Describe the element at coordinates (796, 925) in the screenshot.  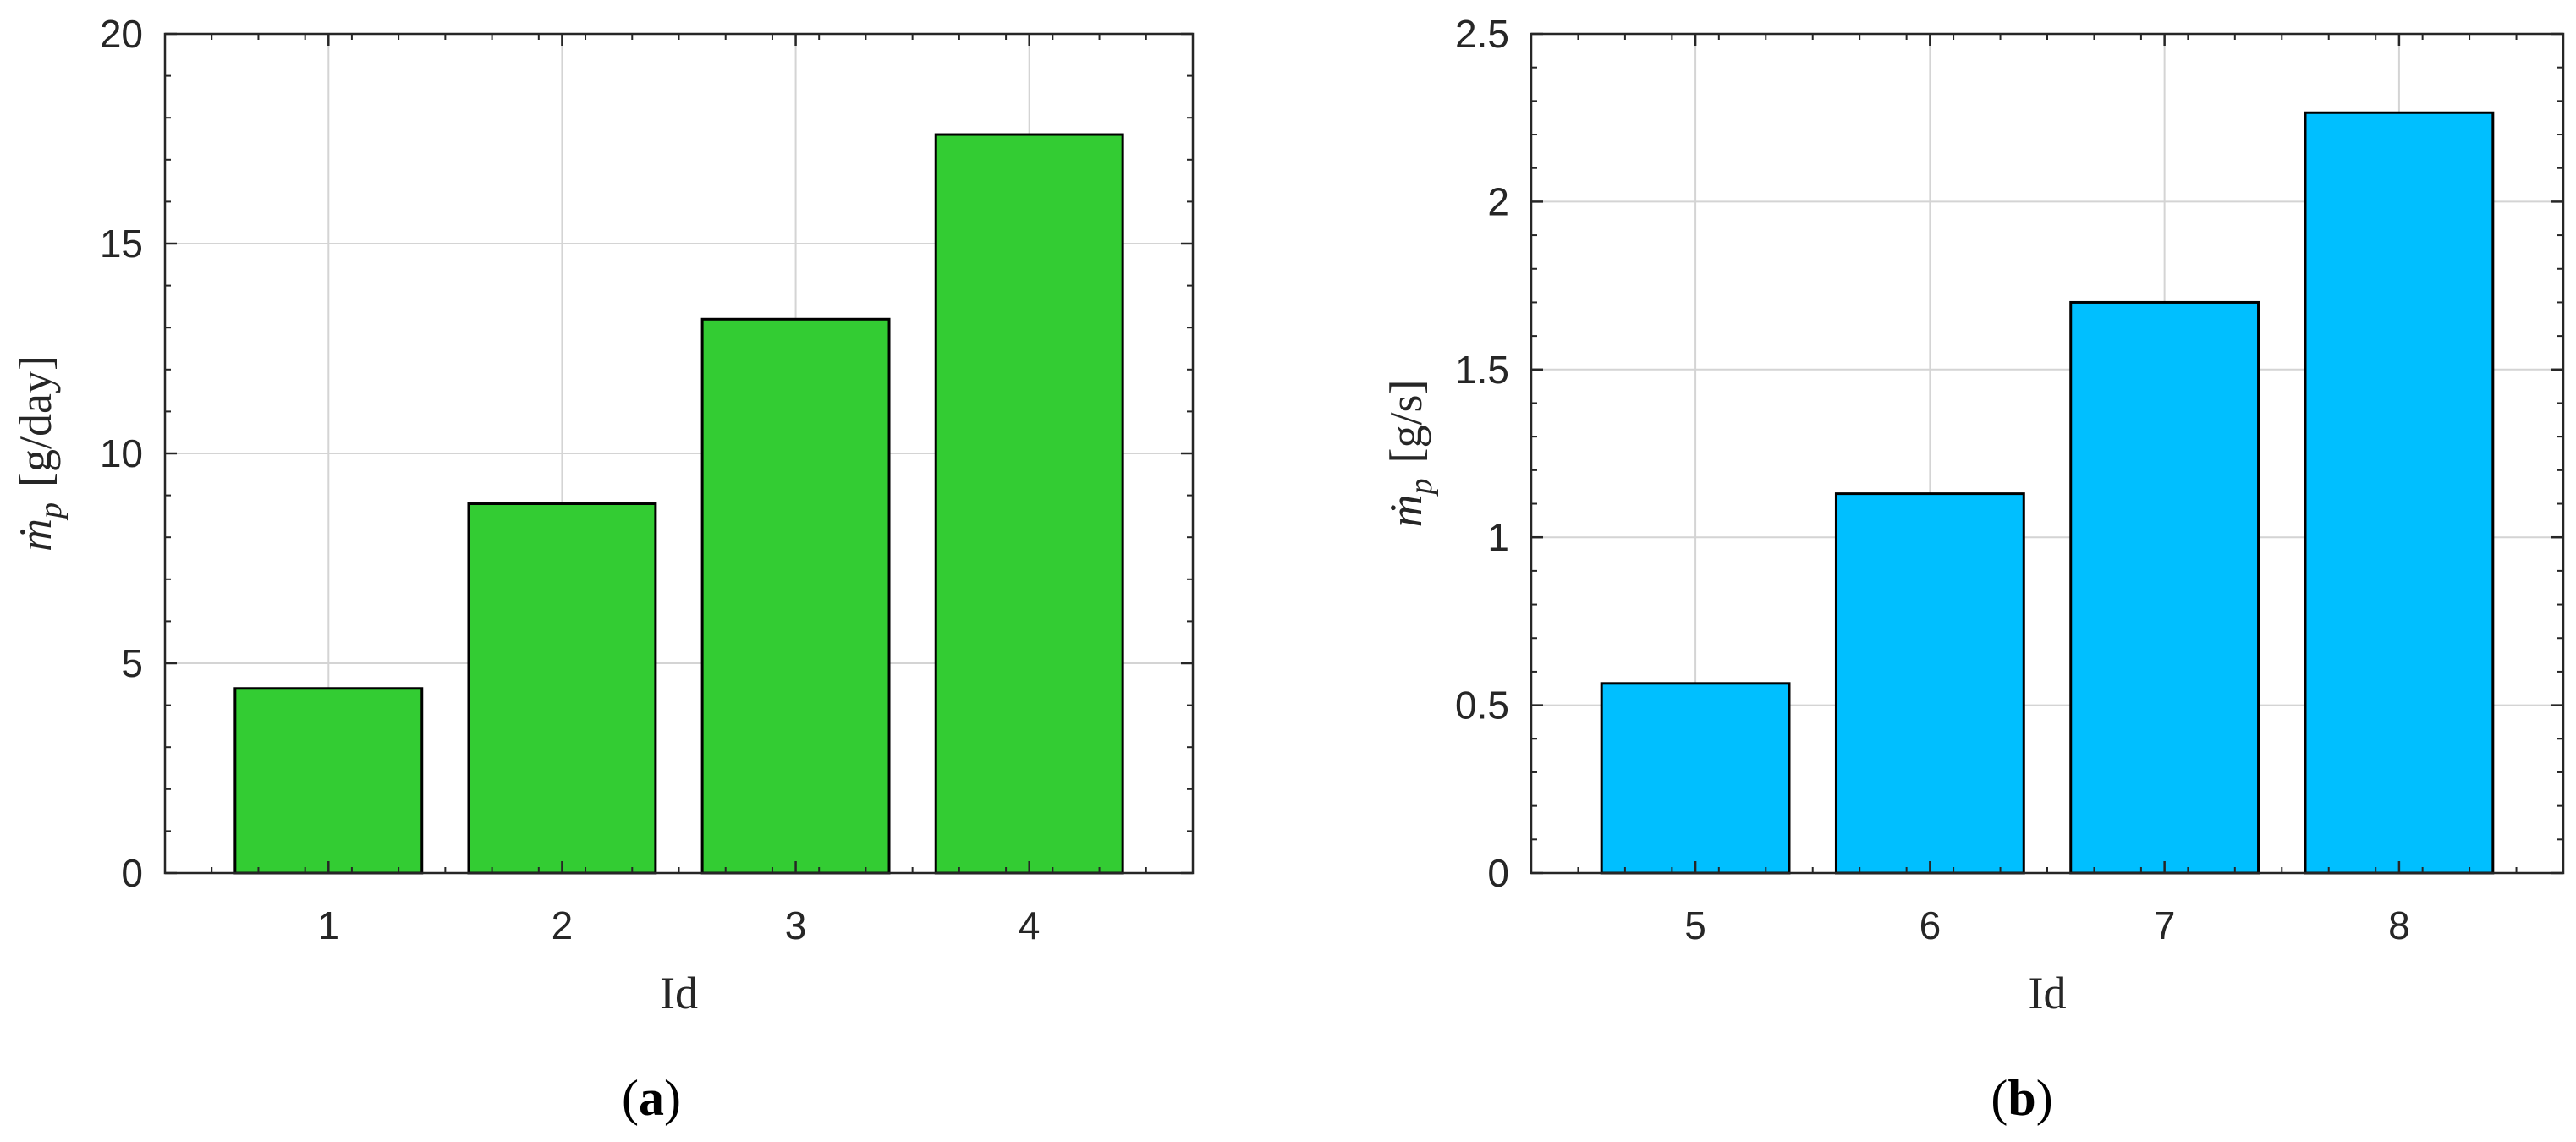
I see `x-tick-label: 3` at that location.